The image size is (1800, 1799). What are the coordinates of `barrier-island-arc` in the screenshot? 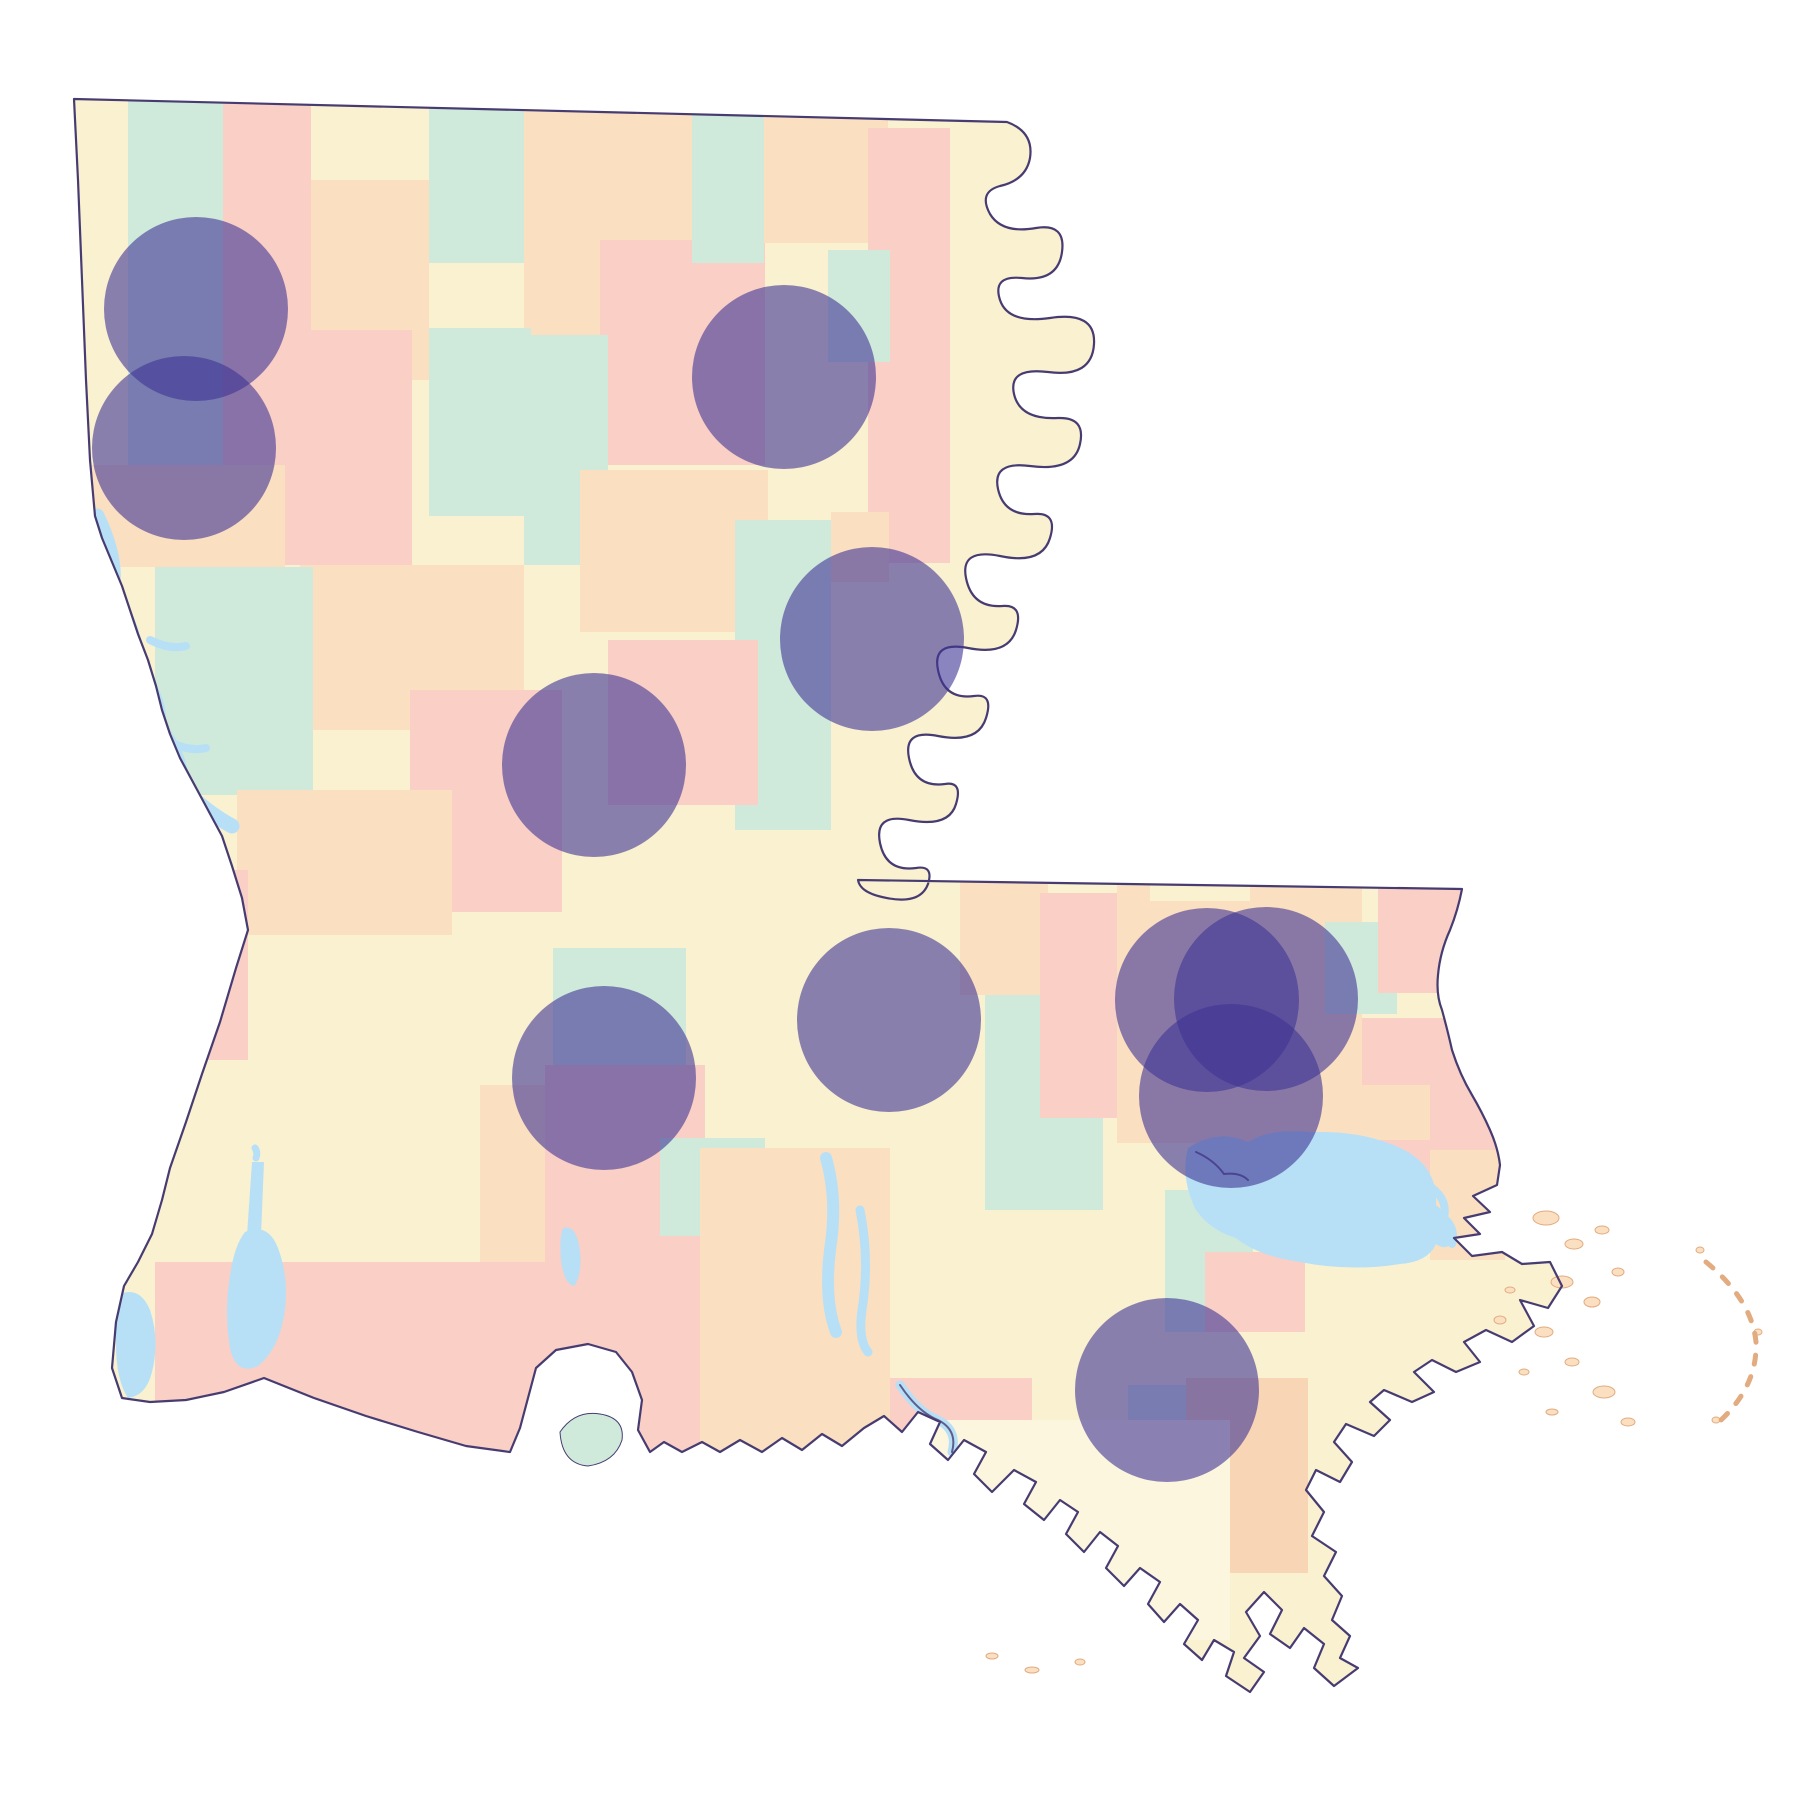 It's located at (1731, 1345).